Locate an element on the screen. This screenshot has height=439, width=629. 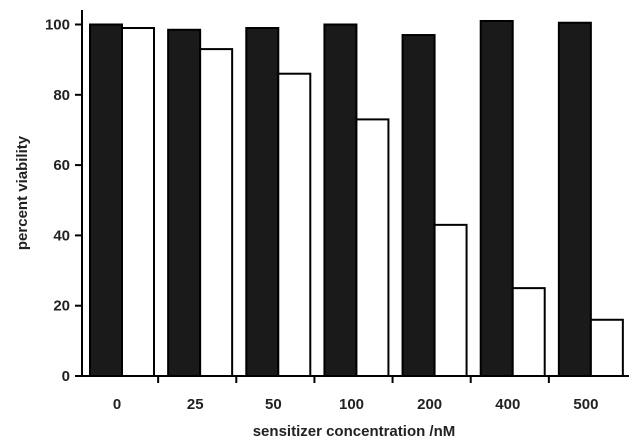
y-axis-label: percent viability is located at coordinates (22, 192).